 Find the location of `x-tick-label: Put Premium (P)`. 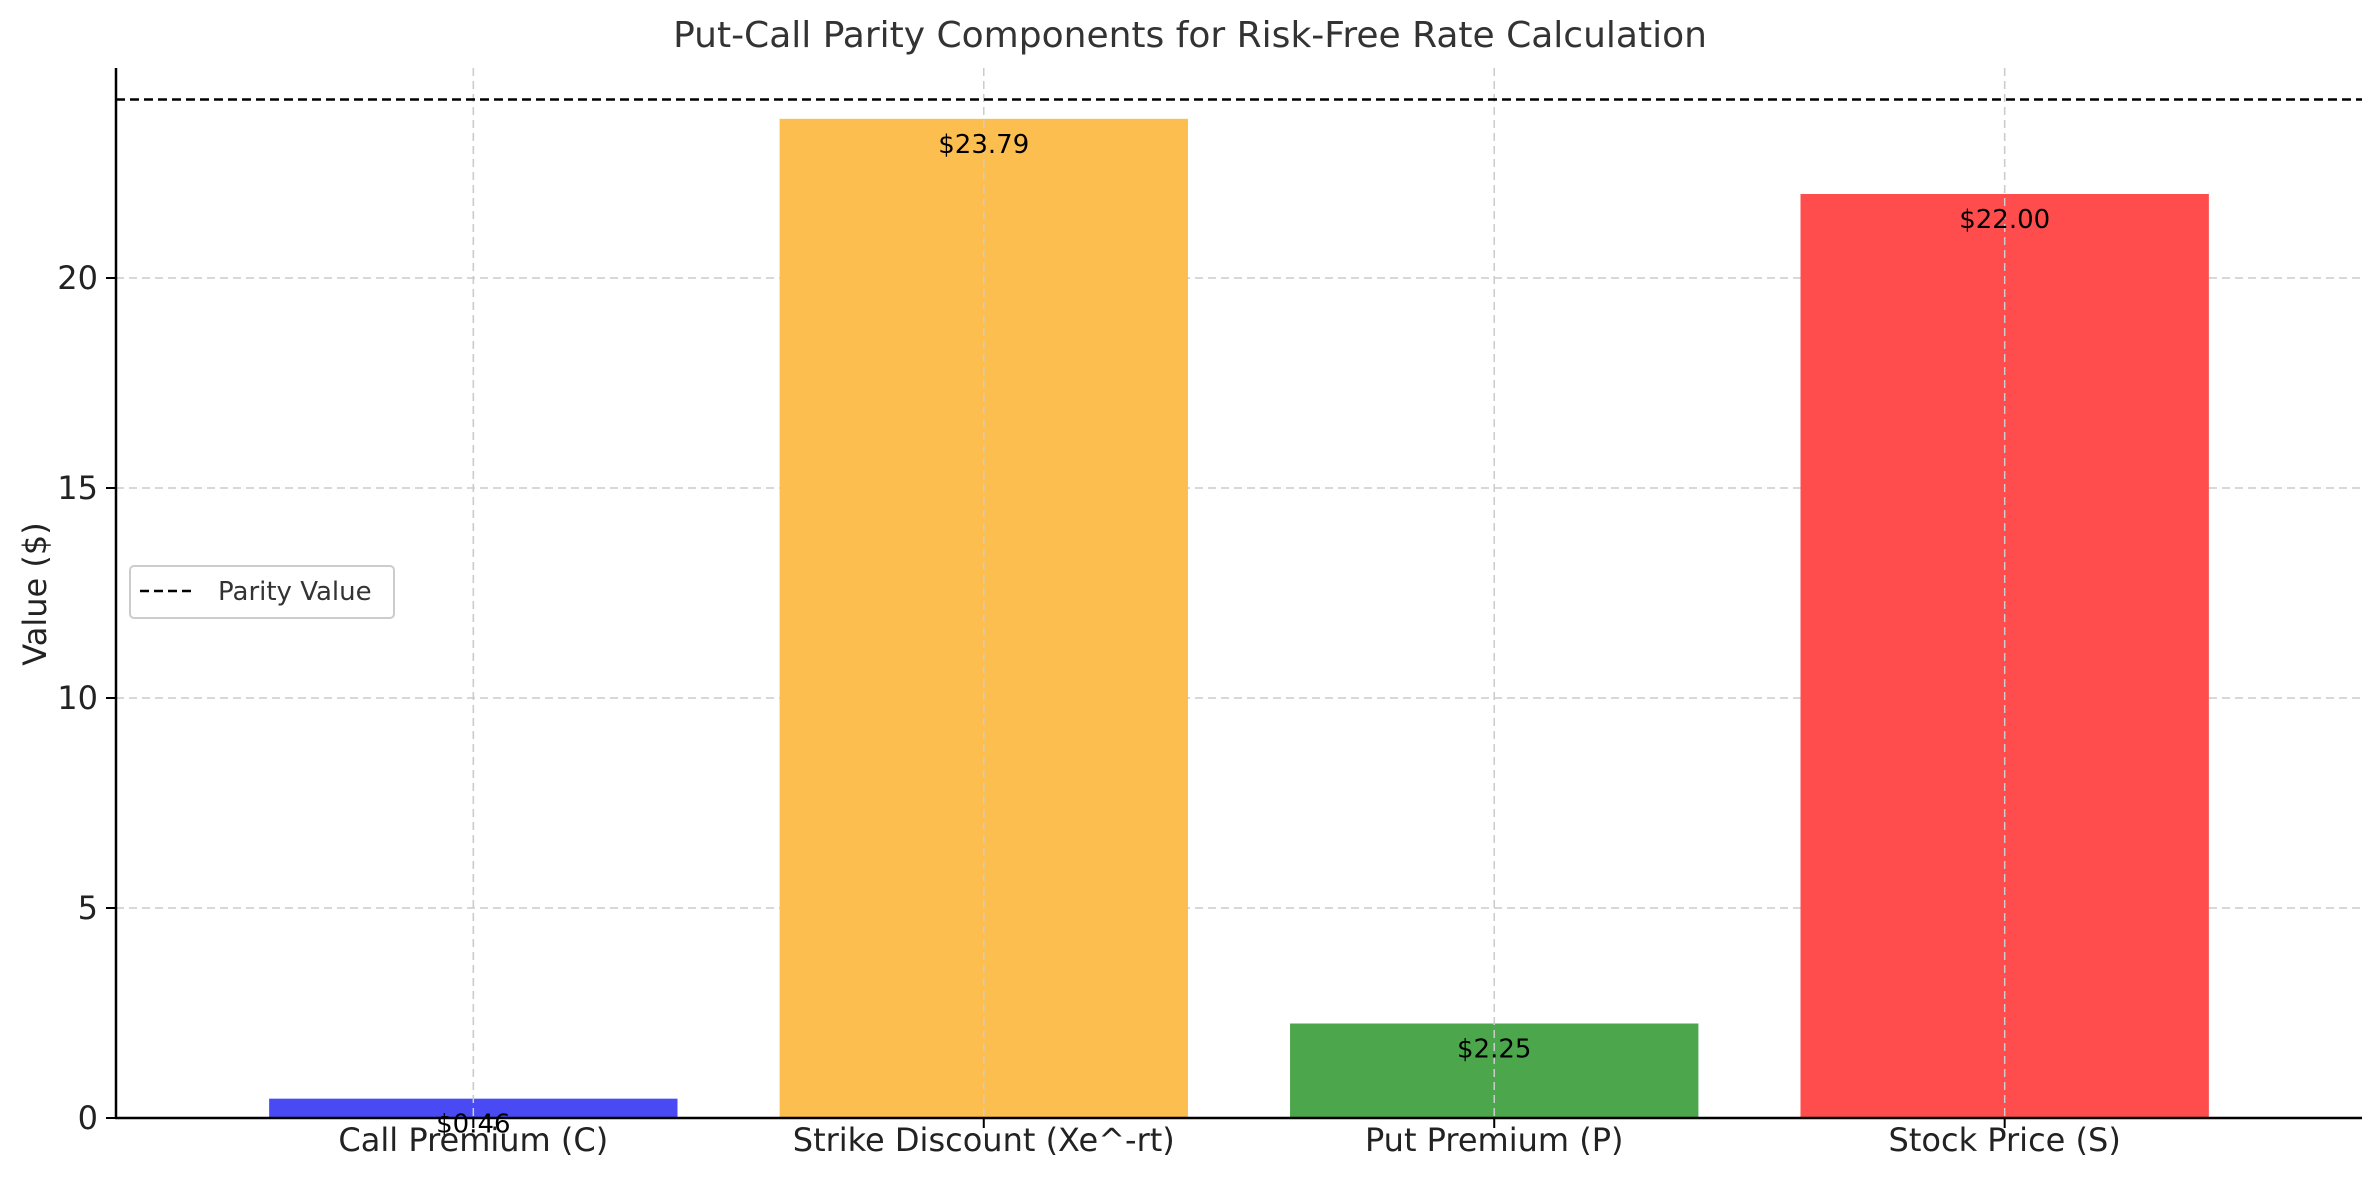

x-tick-label: Put Premium (P) is located at coordinates (1494, 1140).